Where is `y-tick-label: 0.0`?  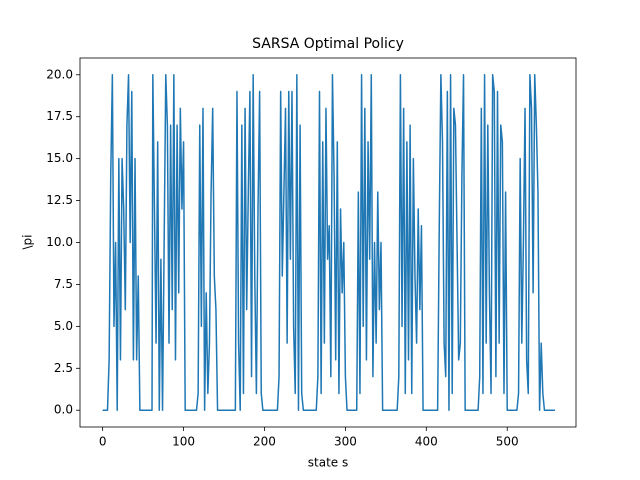
y-tick-label: 0.0 is located at coordinates (63, 410).